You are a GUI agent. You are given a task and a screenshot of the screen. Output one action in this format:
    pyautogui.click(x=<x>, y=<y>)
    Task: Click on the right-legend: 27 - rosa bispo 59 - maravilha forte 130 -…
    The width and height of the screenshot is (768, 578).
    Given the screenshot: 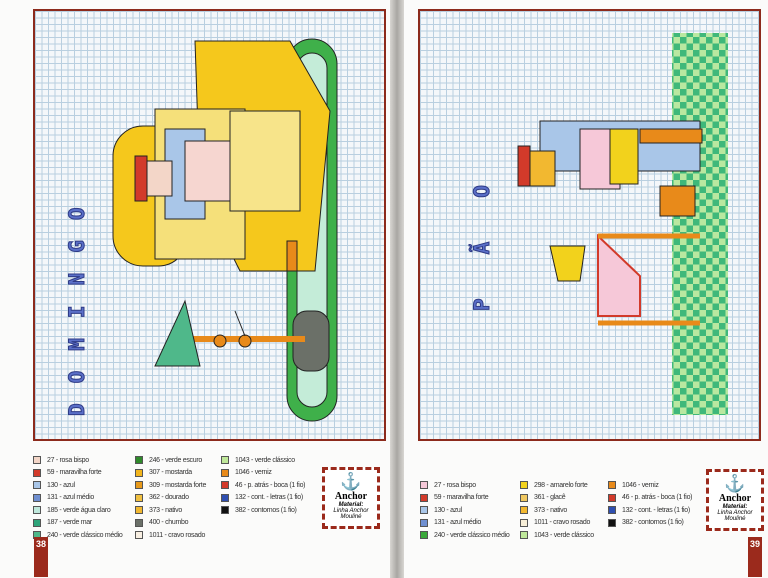 What is the action you would take?
    pyautogui.click(x=565, y=514)
    